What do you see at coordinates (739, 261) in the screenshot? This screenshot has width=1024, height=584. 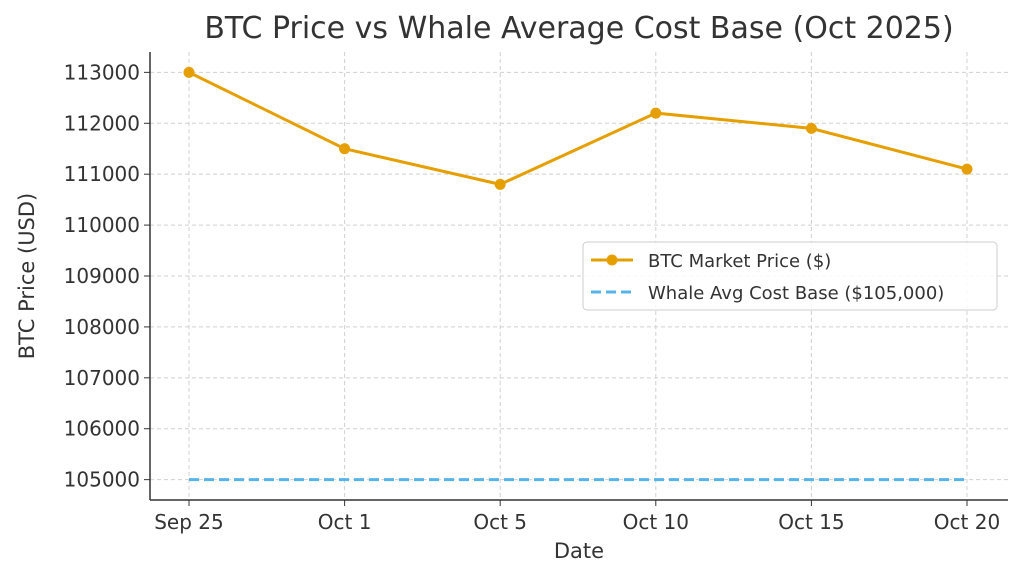 I see `legend-label-btc-price: BTC Market Price ($)` at bounding box center [739, 261].